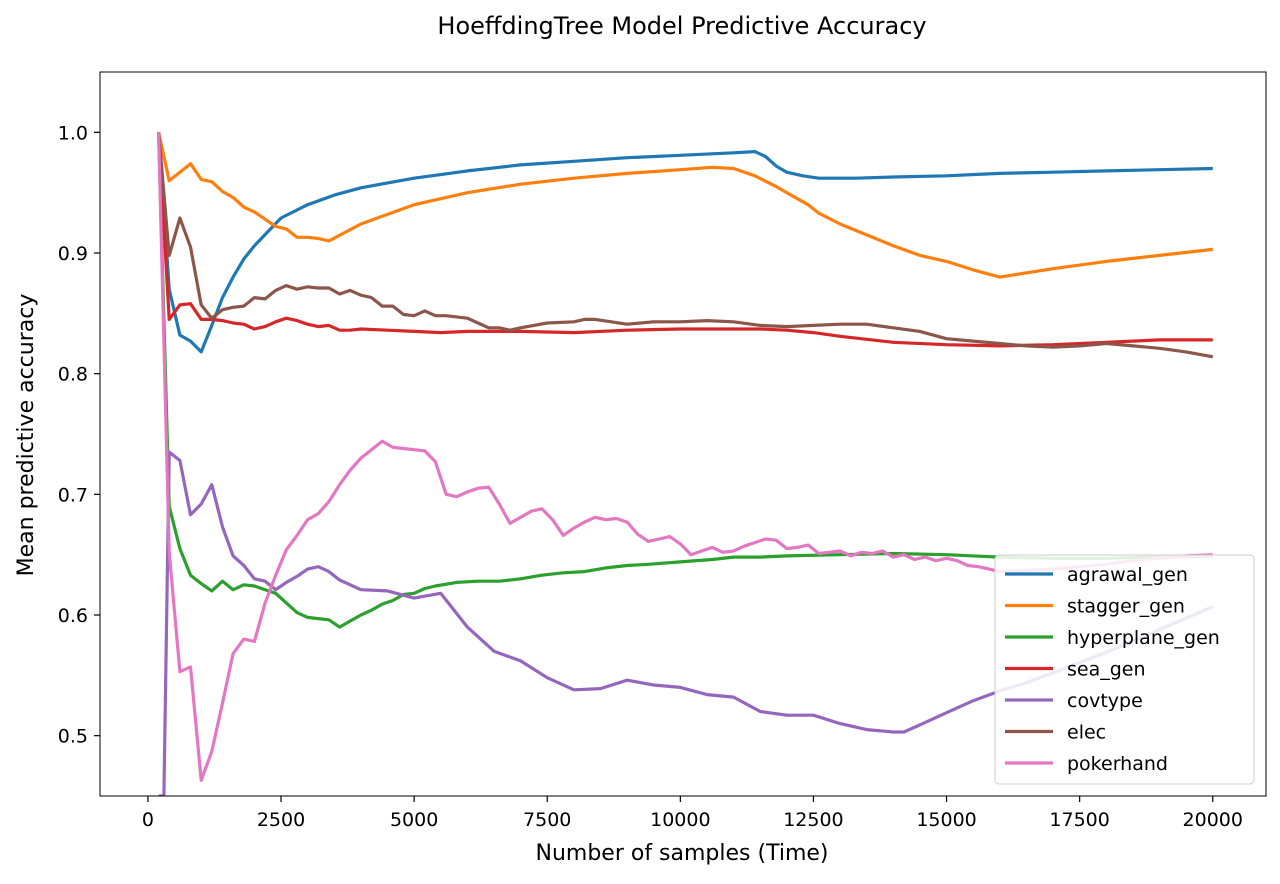  I want to click on series-line-stagger-gen, so click(685, 205).